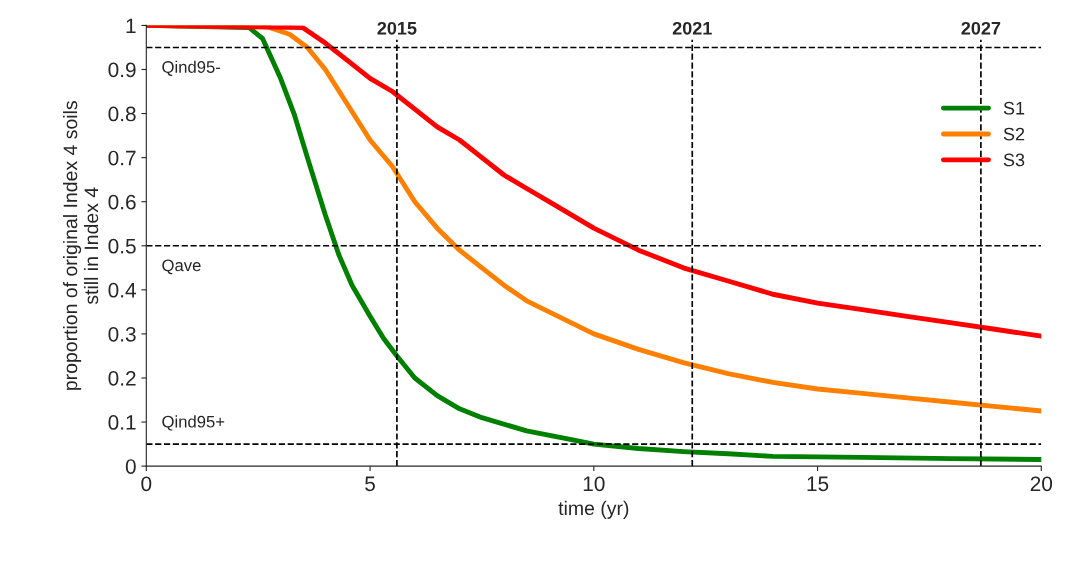 This screenshot has height=565, width=1068. Describe the element at coordinates (122, 334) in the screenshot. I see `y-tick-label: 0.3` at that location.